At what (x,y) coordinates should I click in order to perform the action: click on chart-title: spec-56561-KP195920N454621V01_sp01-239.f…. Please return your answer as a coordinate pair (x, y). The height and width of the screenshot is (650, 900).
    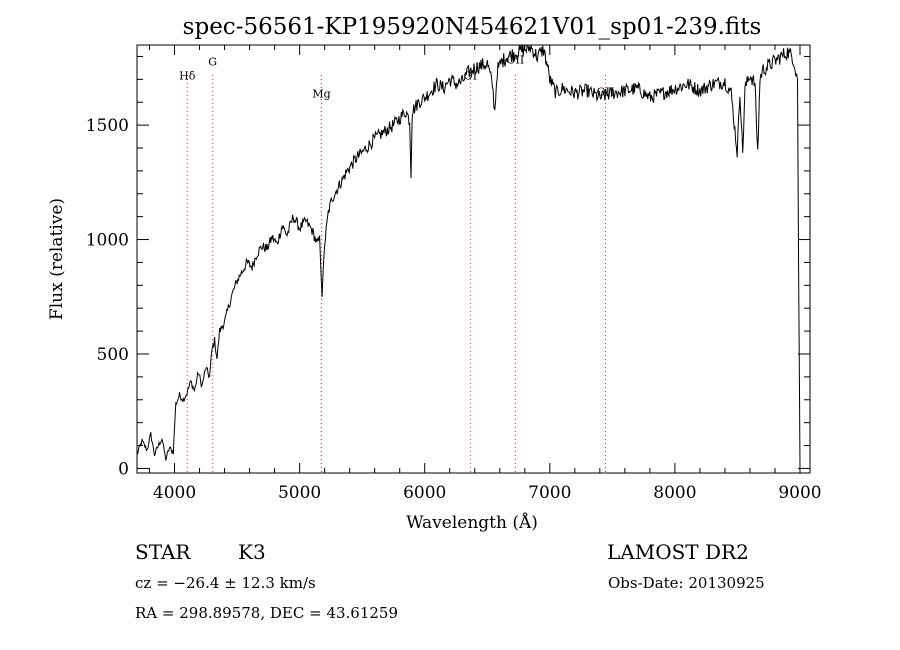
    Looking at the image, I should click on (472, 27).